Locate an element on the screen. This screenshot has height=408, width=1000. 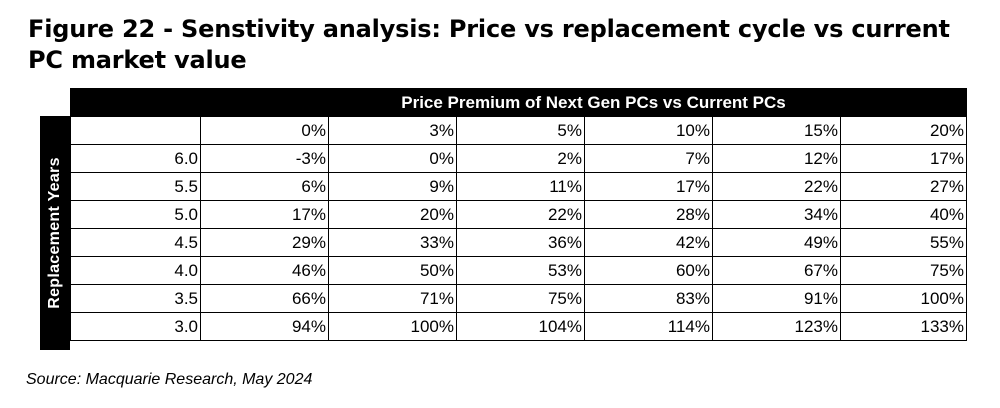
row-label: 3.0 is located at coordinates (135, 326).